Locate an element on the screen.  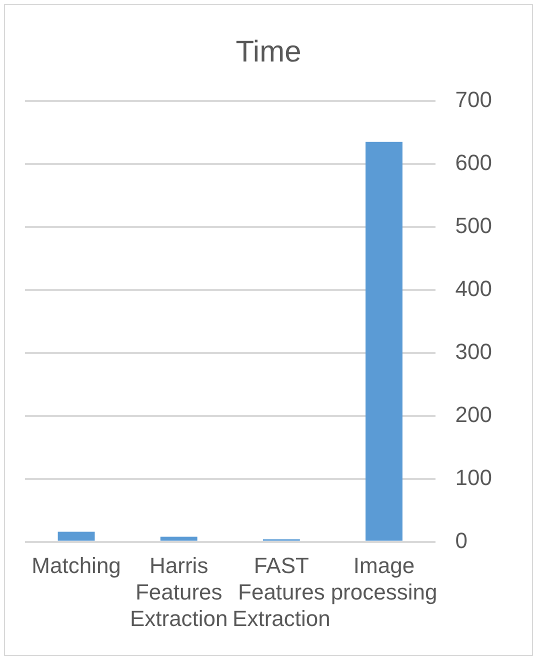
y-tick-label: 400 is located at coordinates (473, 288).